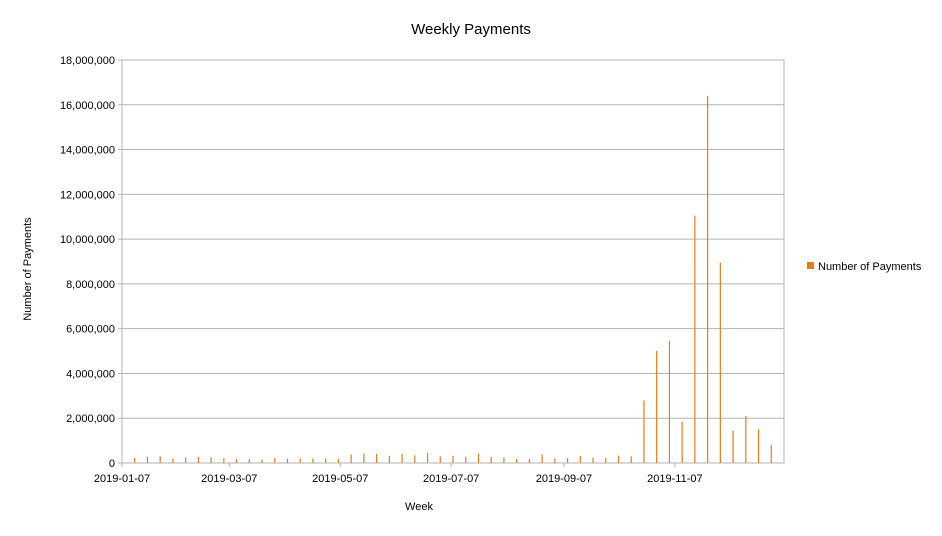  I want to click on x-tick-label: 2019-03-07, so click(229, 479).